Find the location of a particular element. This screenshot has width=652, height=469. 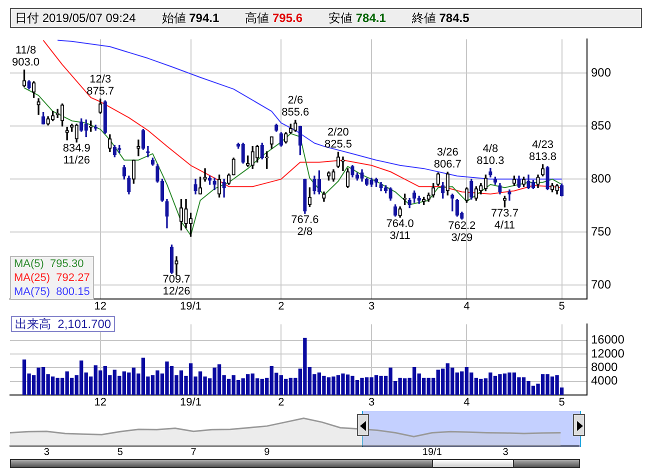

y-tick-label: 8000 is located at coordinates (604, 367).